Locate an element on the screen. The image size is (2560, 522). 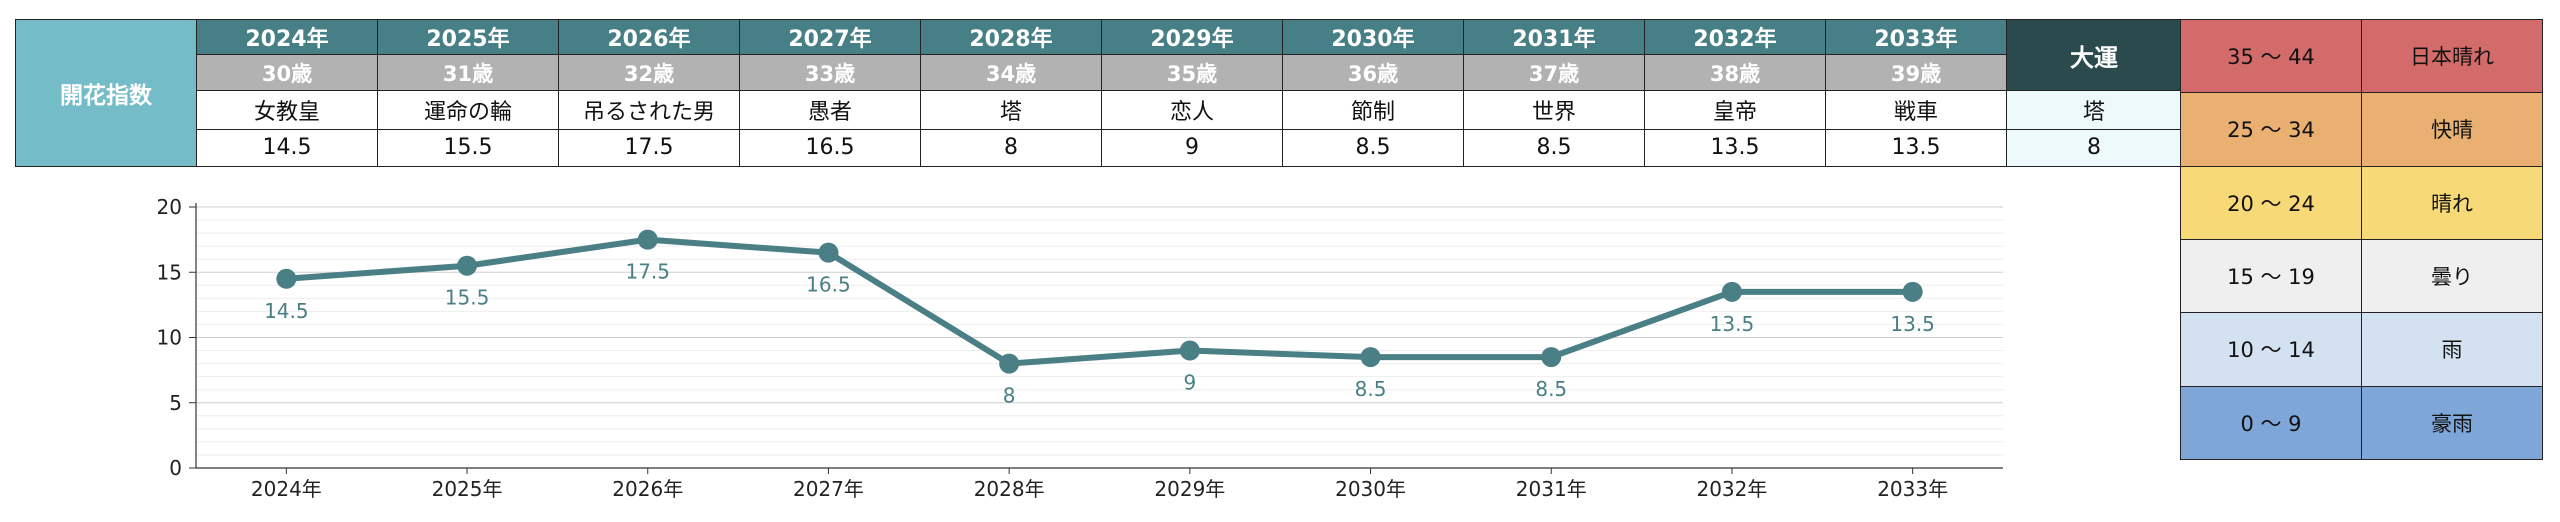
taiun-value: 8 is located at coordinates (2094, 148).